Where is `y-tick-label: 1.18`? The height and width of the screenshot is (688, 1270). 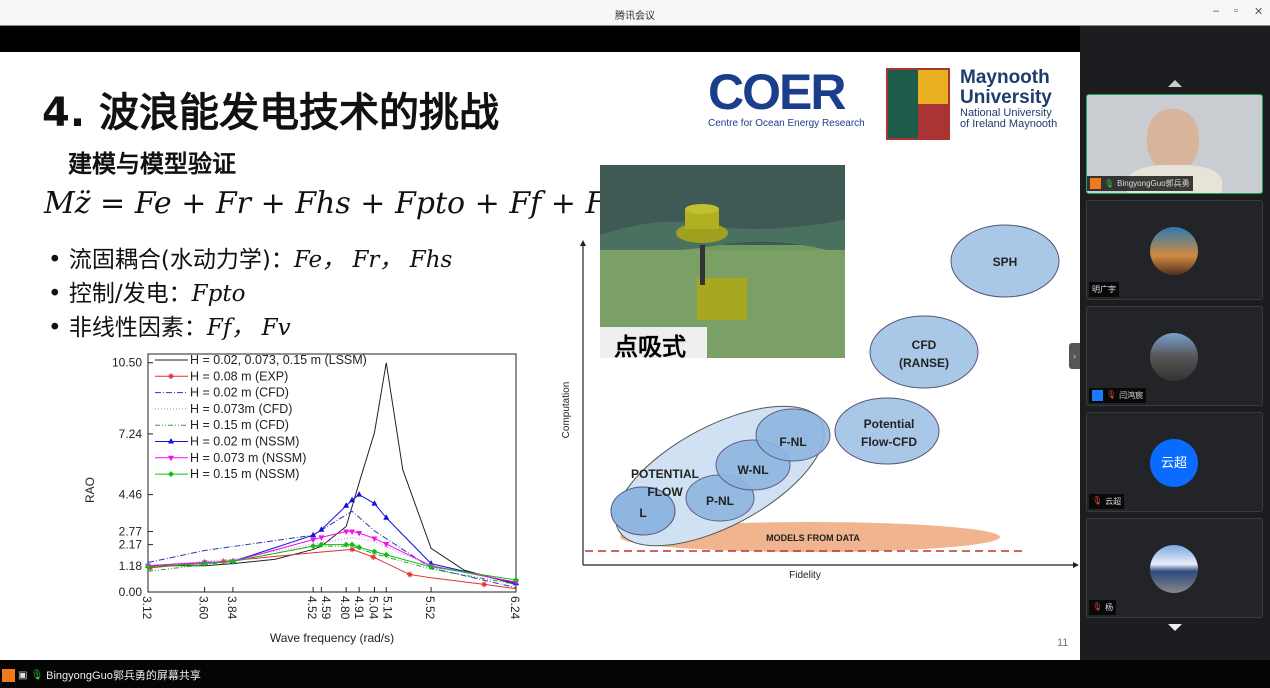
y-tick-label: 1.18 is located at coordinates (131, 566).